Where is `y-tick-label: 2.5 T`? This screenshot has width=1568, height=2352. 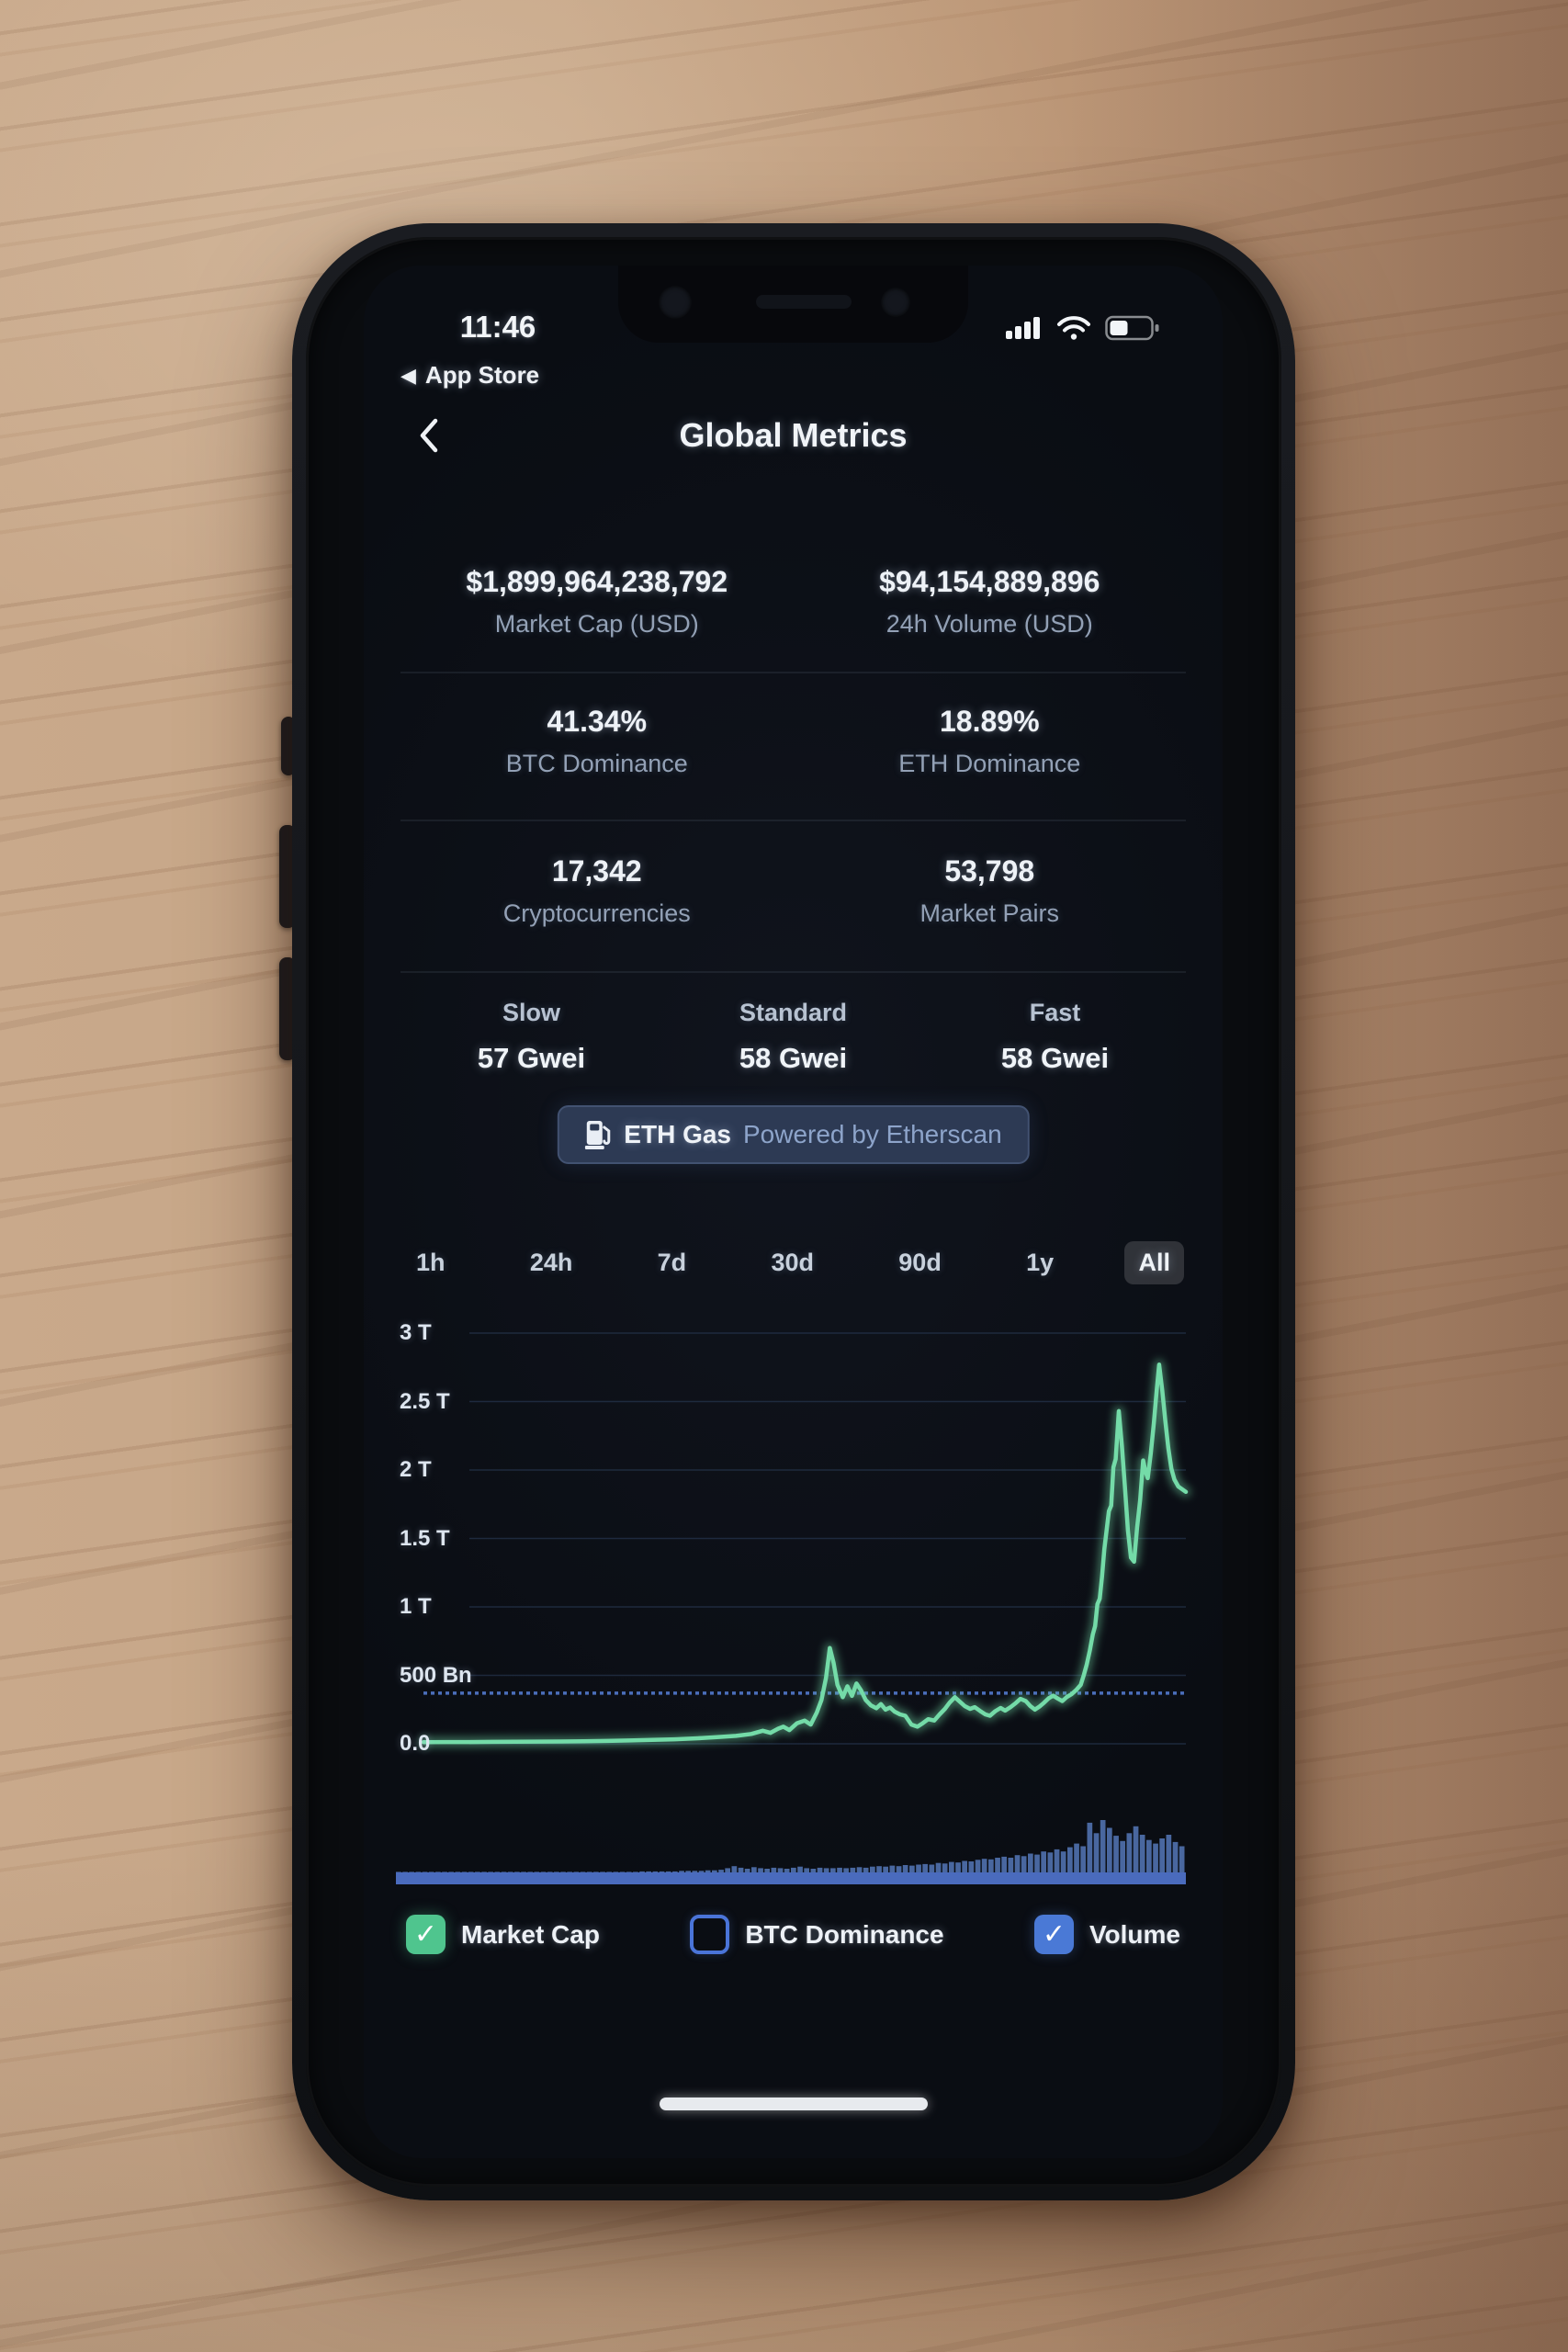
y-tick-label: 2.5 T is located at coordinates (425, 1401).